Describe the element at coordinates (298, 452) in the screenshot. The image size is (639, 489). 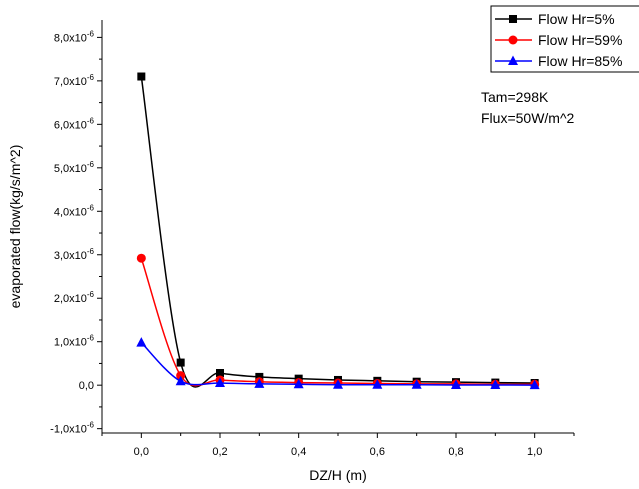
I see `x-tick-label: 0,4` at that location.